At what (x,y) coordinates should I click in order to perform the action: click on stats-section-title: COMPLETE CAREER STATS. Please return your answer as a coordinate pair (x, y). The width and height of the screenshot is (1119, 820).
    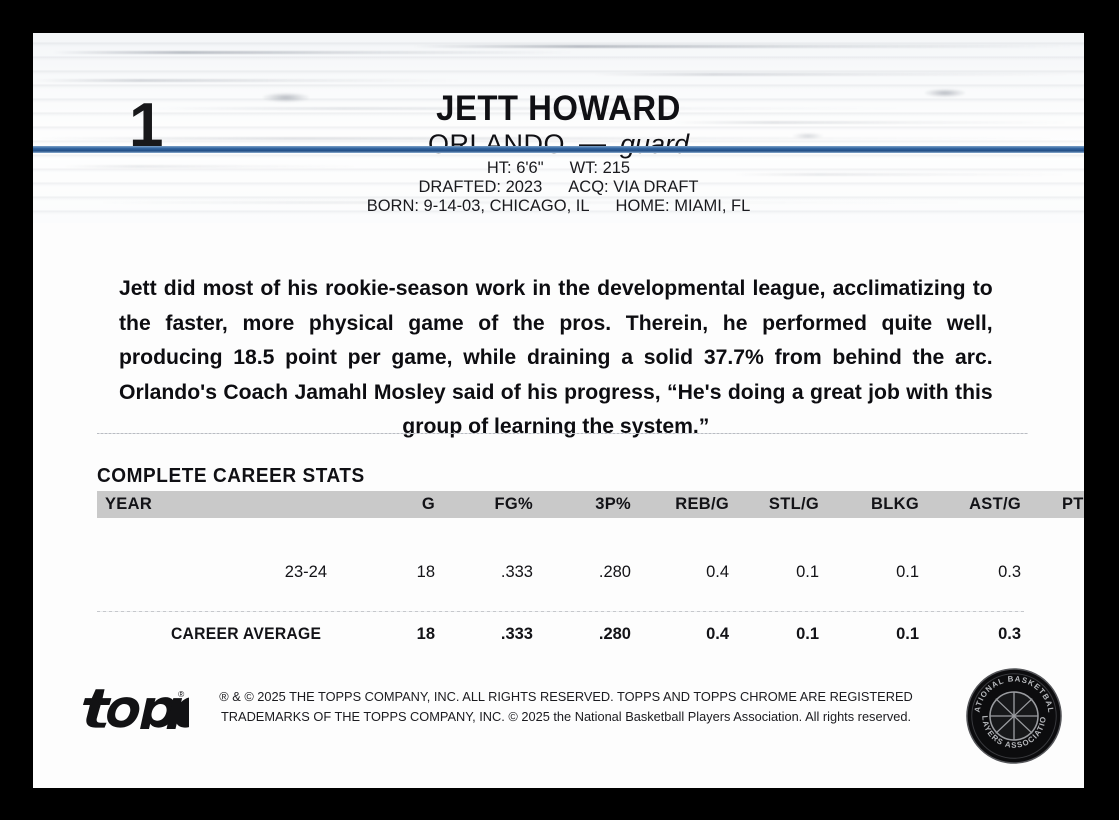
    Looking at the image, I should click on (231, 476).